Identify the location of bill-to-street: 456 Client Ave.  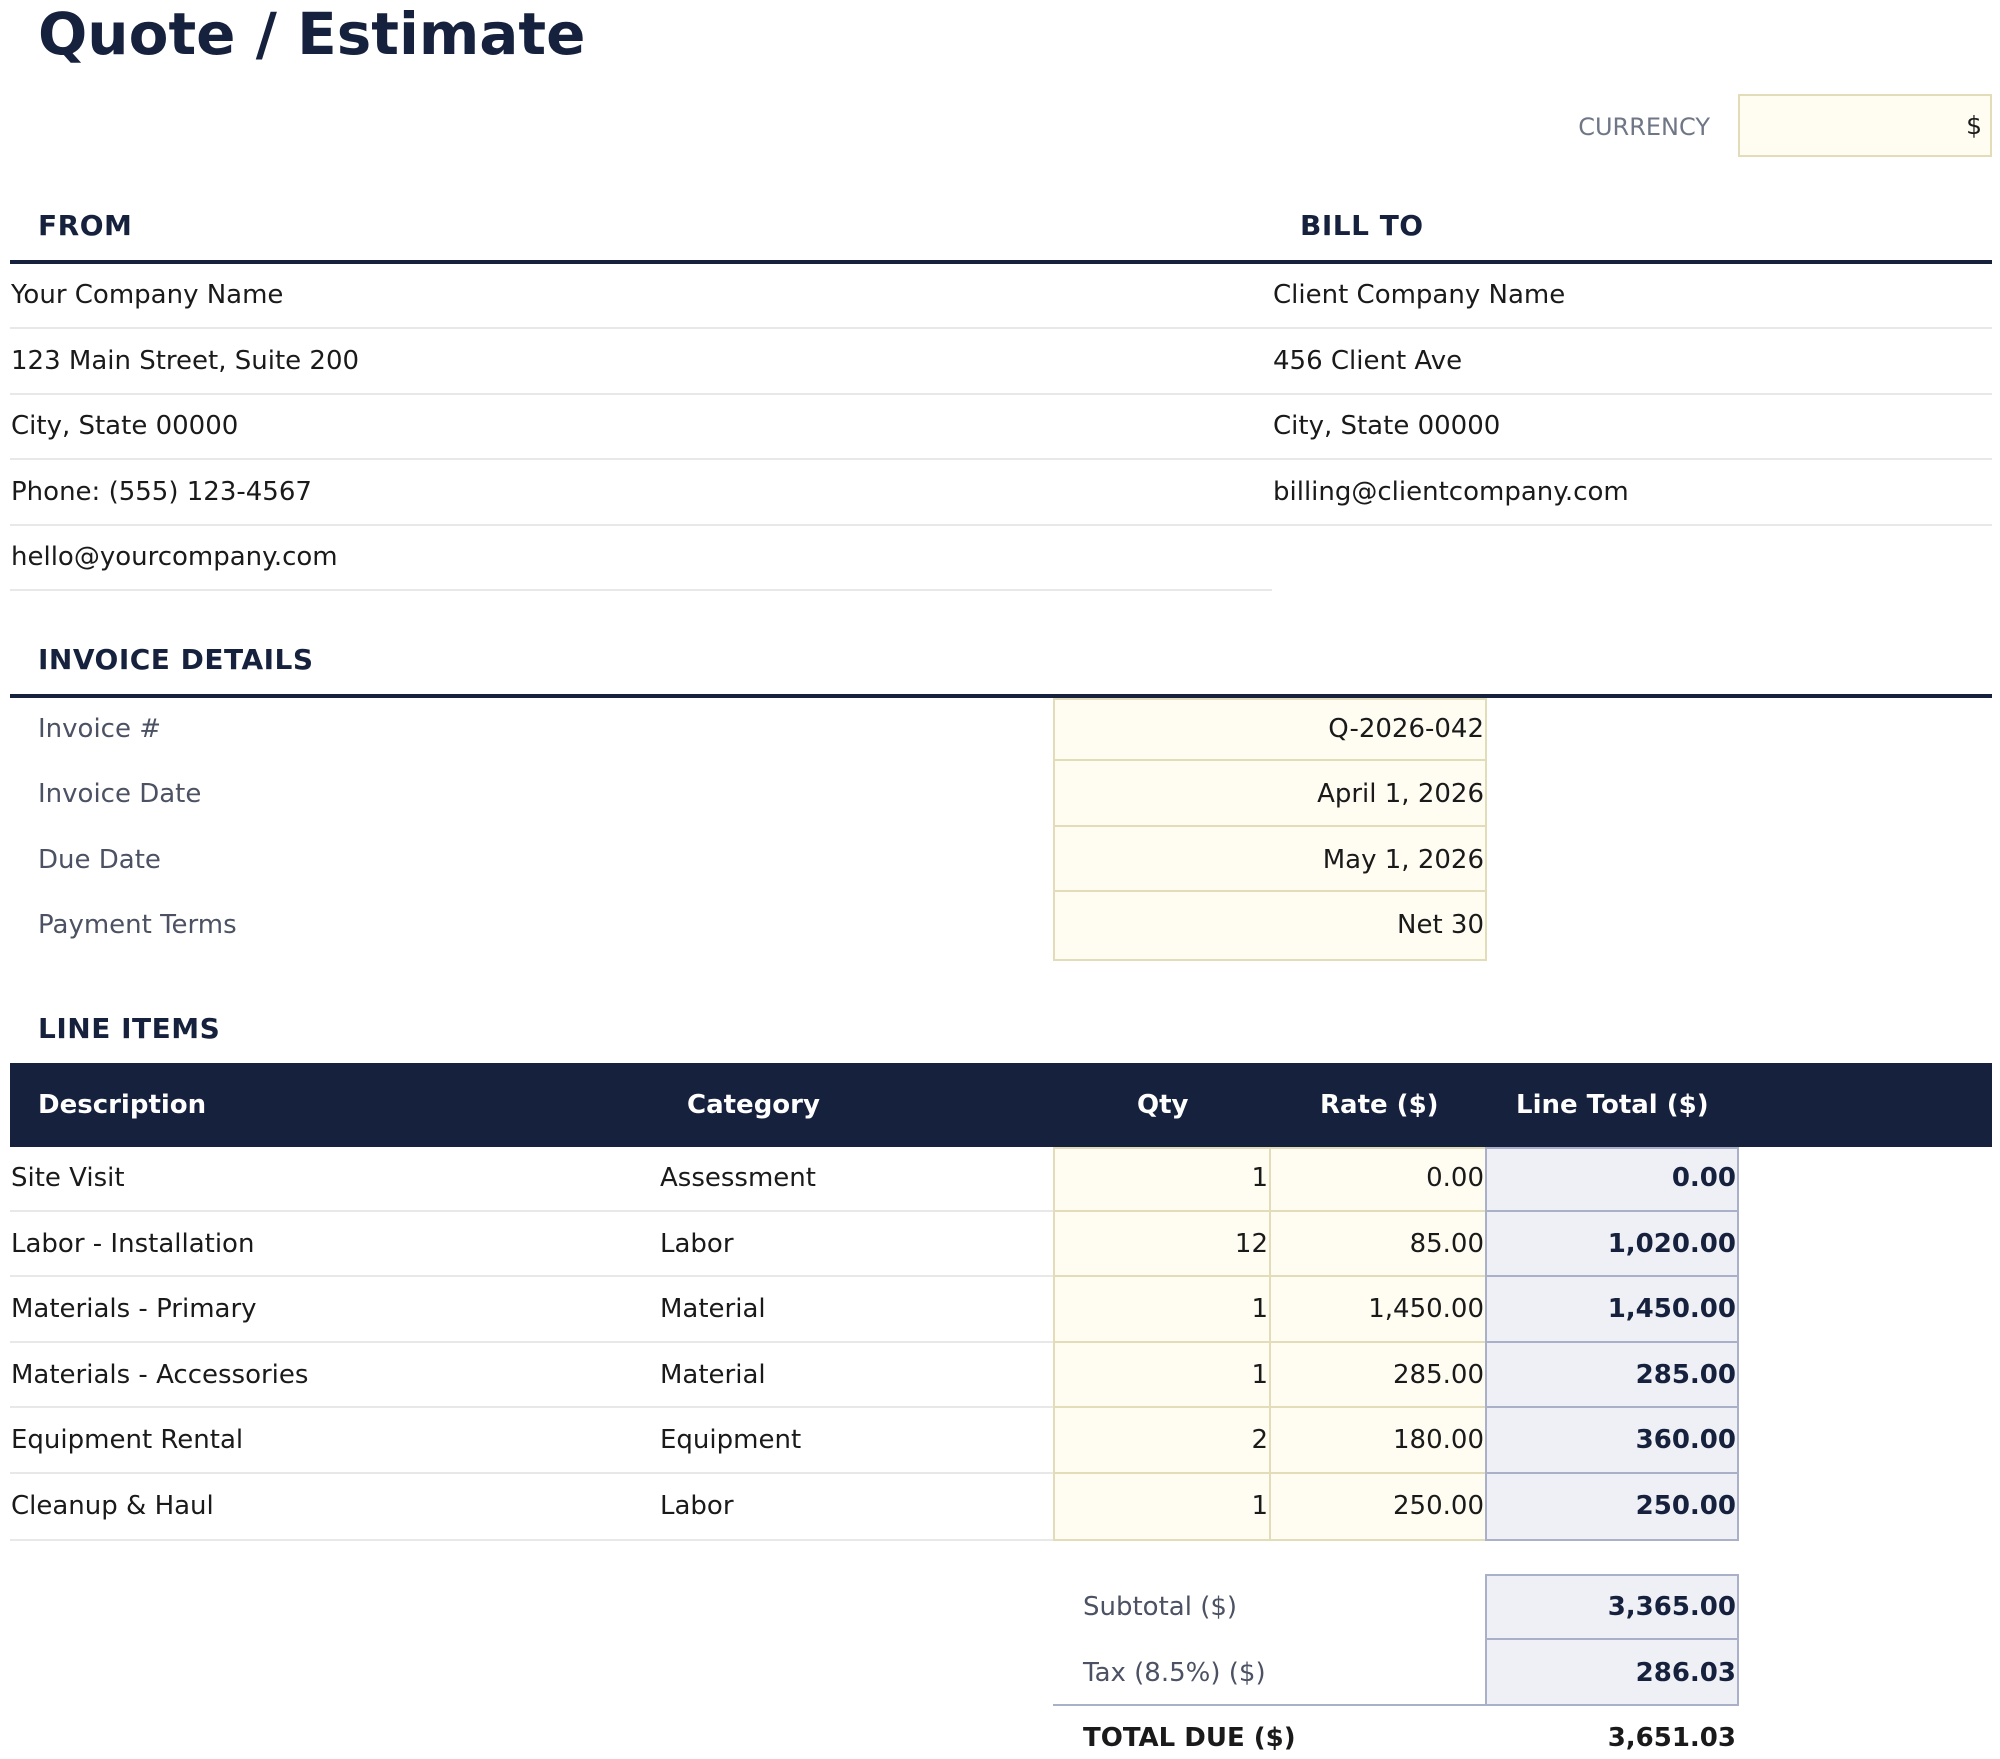
(1368, 361).